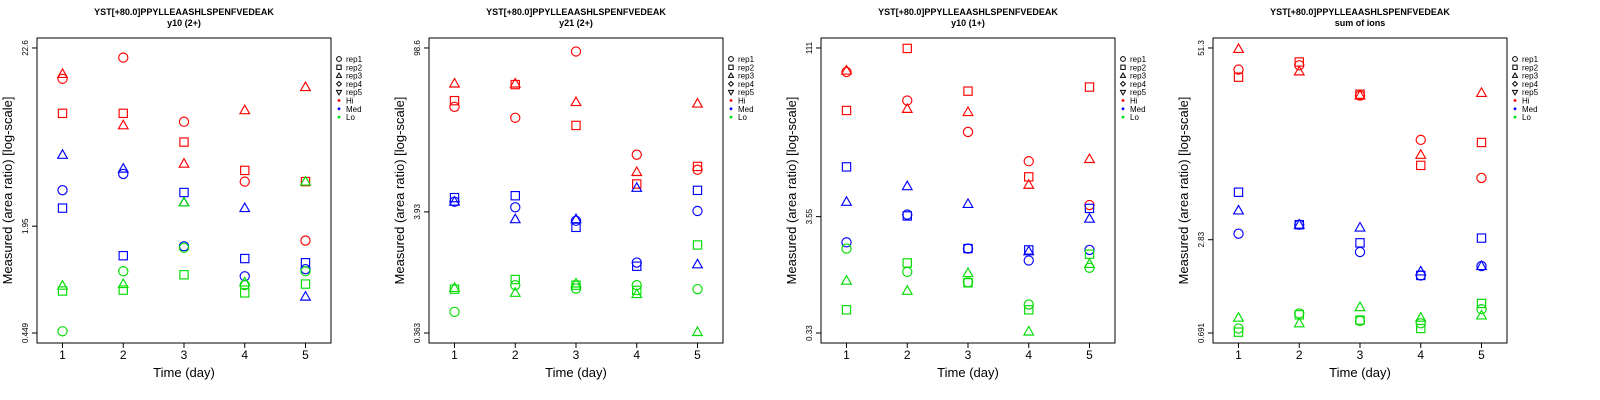 Image resolution: width=1600 pixels, height=400 pixels. What do you see at coordinates (576, 23) in the screenshot?
I see `chart-subtitle: y21 (2+)` at bounding box center [576, 23].